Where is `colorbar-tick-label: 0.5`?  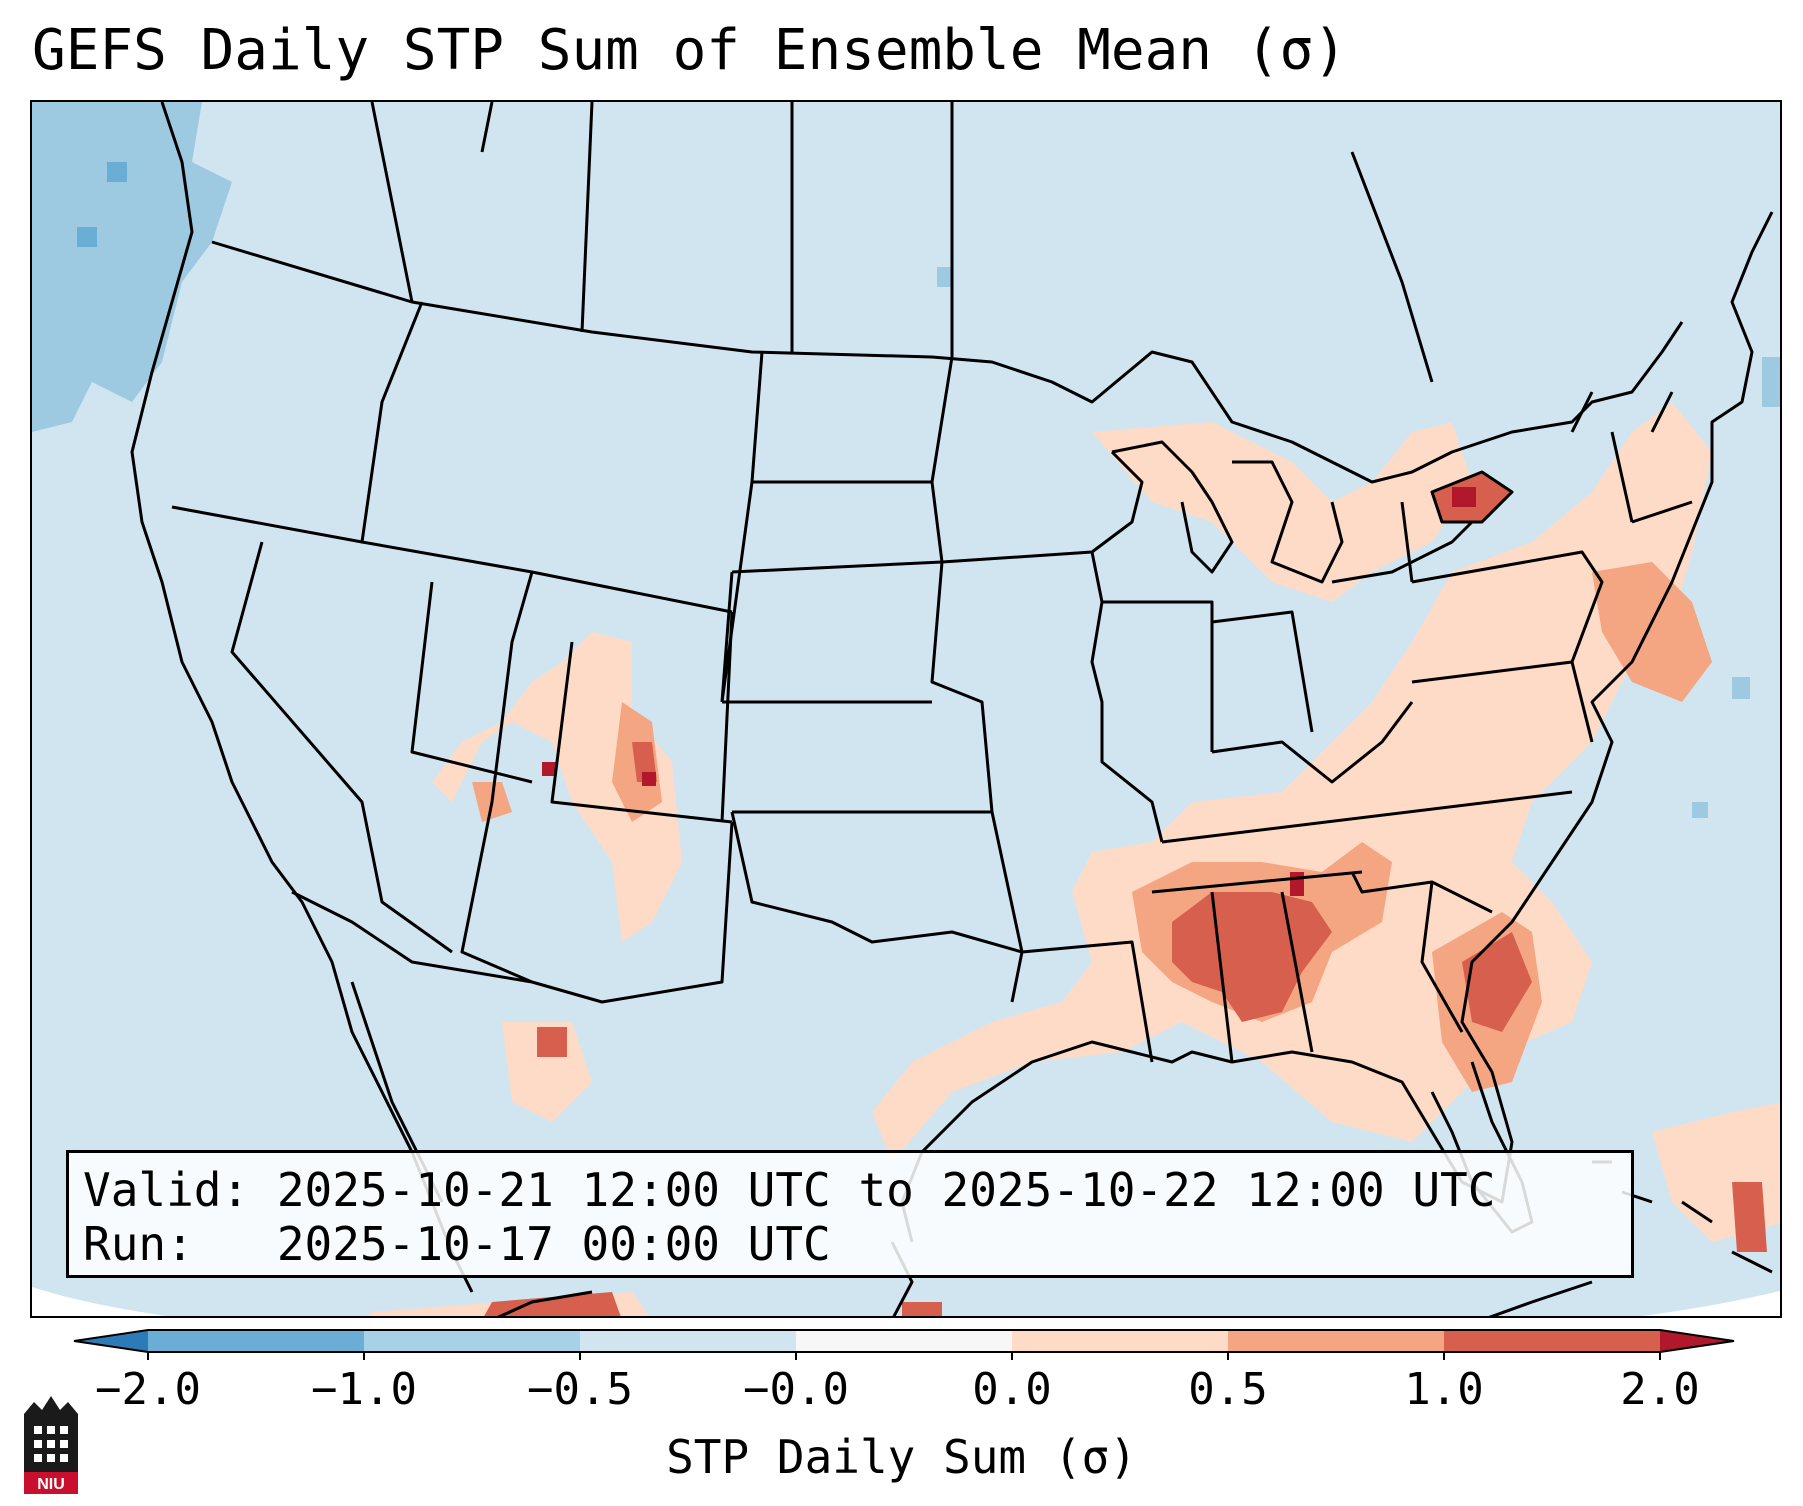 colorbar-tick-label: 0.5 is located at coordinates (1227, 1389).